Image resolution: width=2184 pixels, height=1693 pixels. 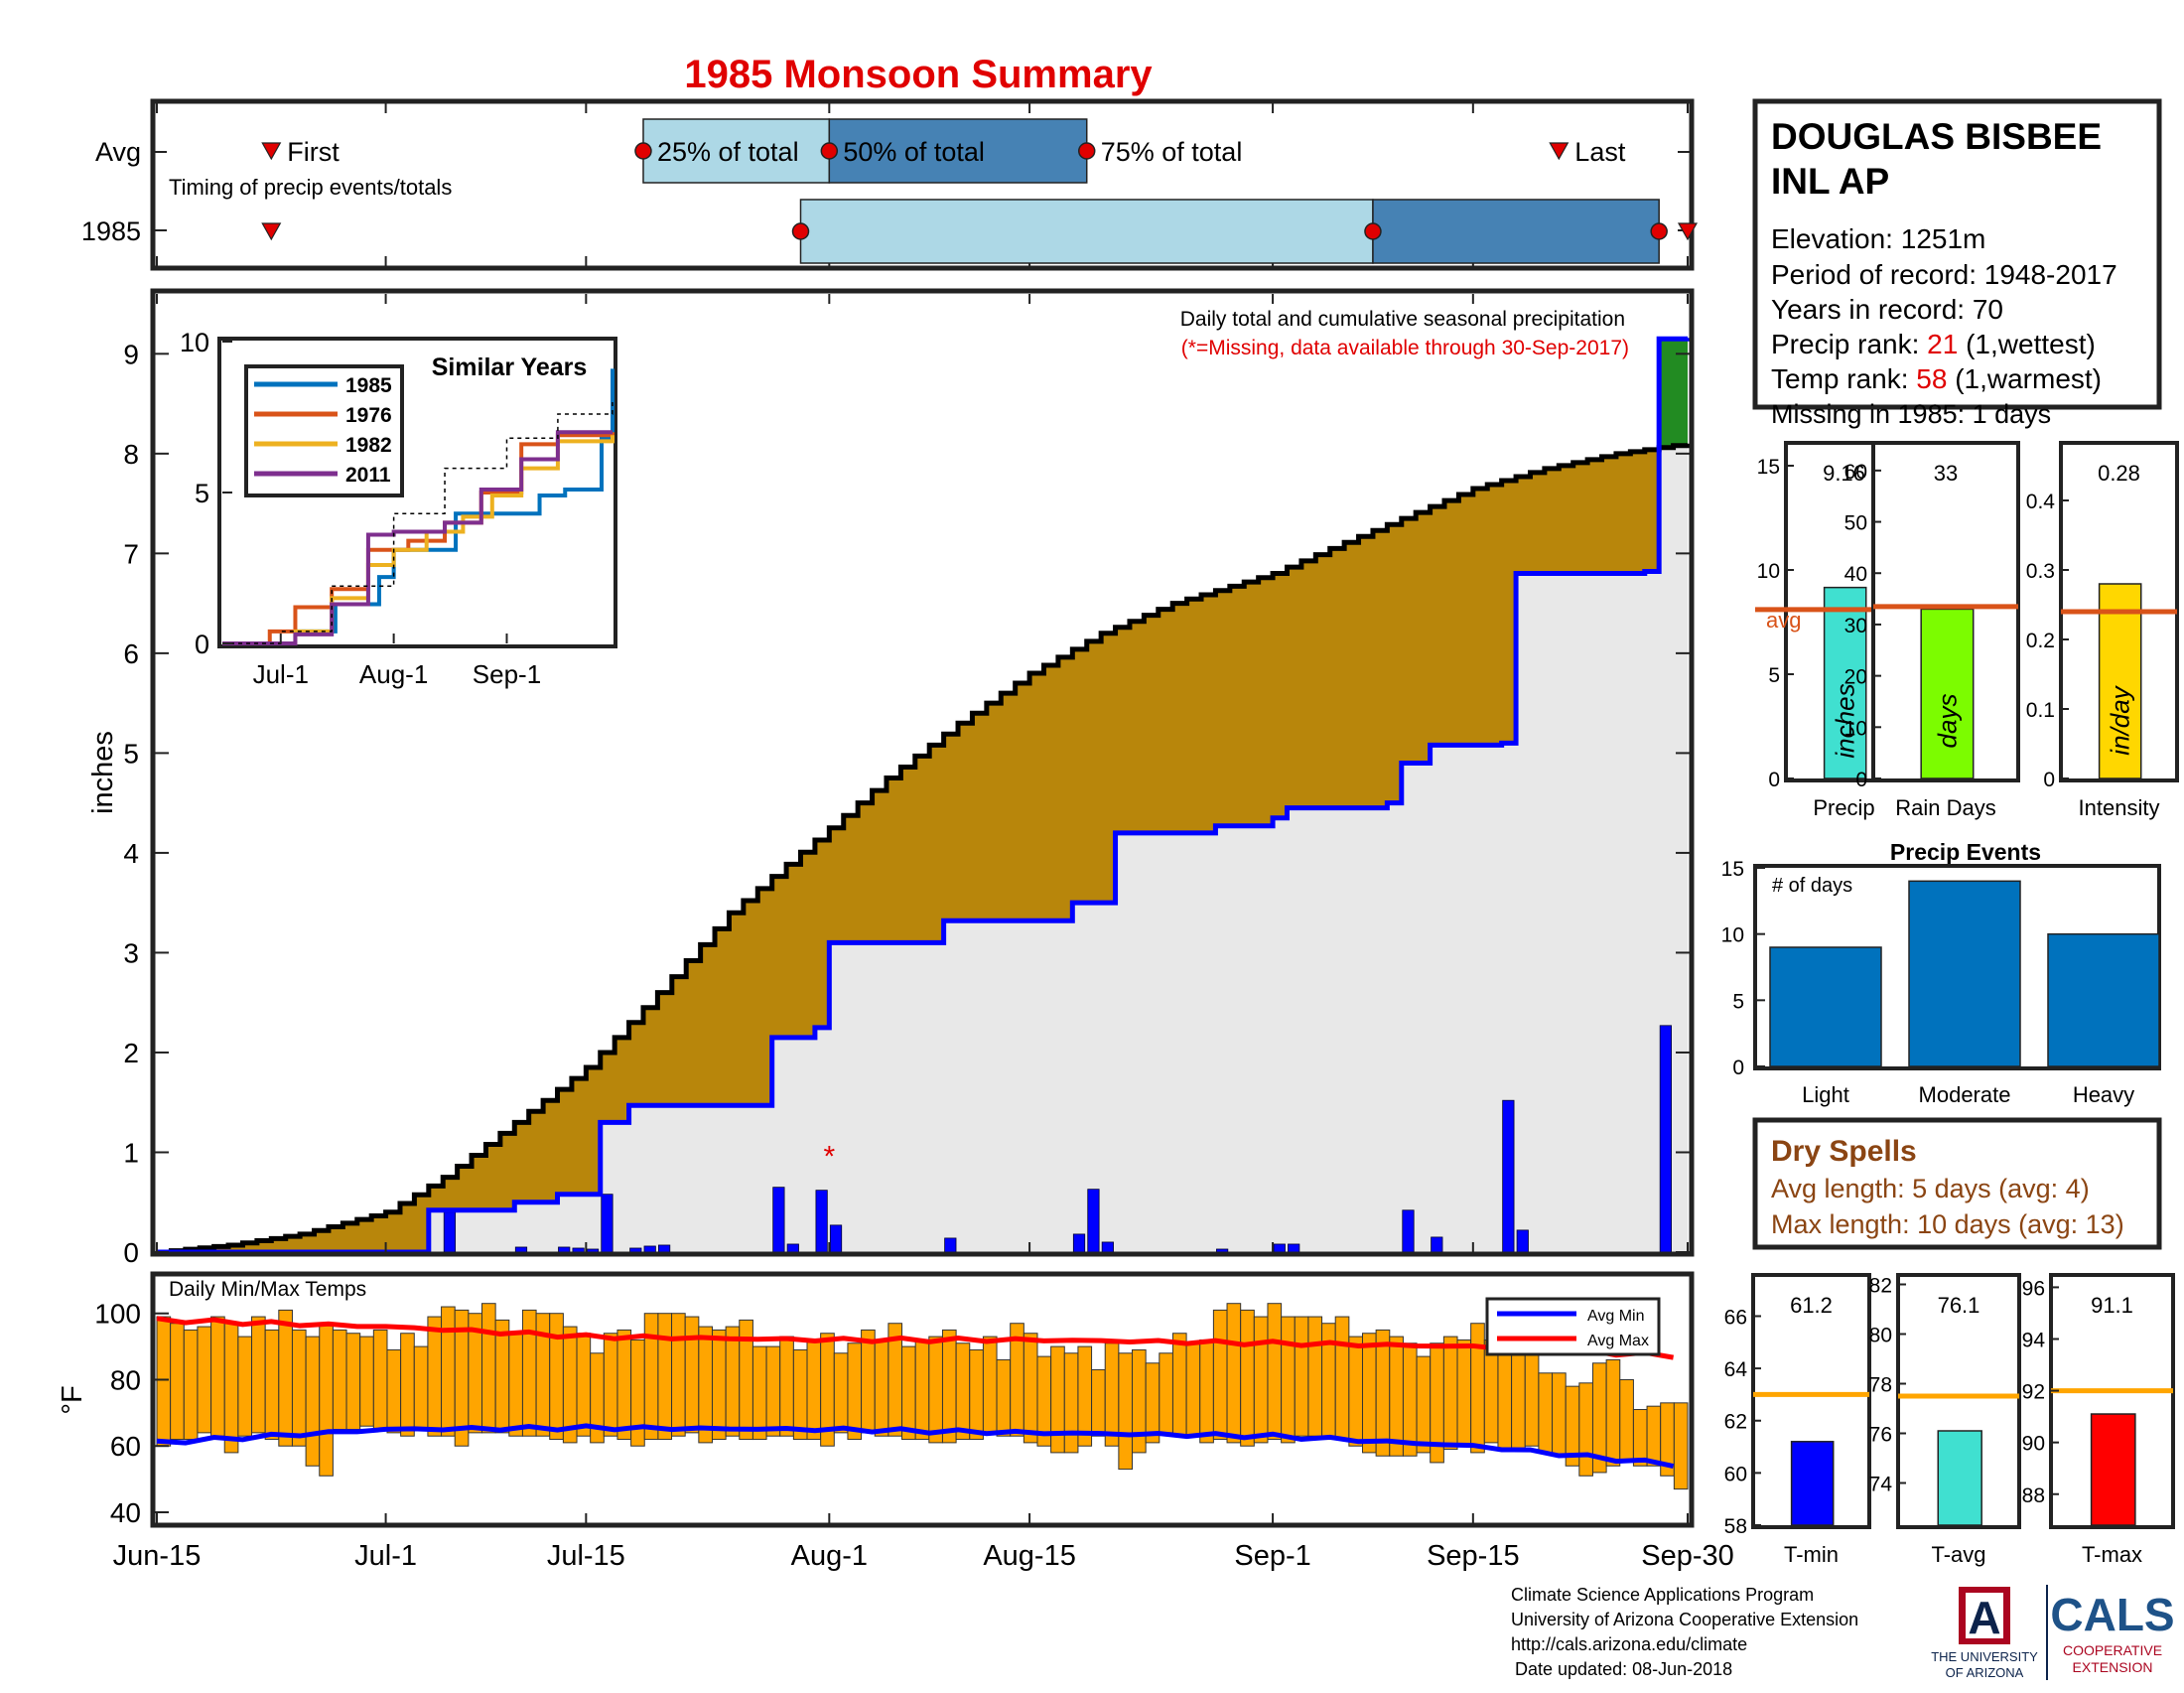 What do you see at coordinates (1830, 181) in the screenshot?
I see `station-name-line2: INL AP` at bounding box center [1830, 181].